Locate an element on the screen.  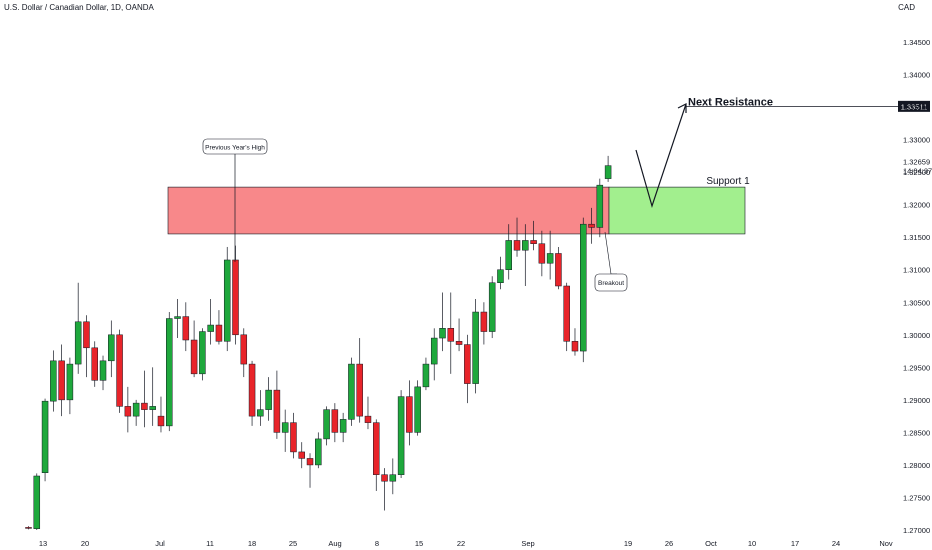
next-resistance-price: 1.33511 is located at coordinates (914, 106).